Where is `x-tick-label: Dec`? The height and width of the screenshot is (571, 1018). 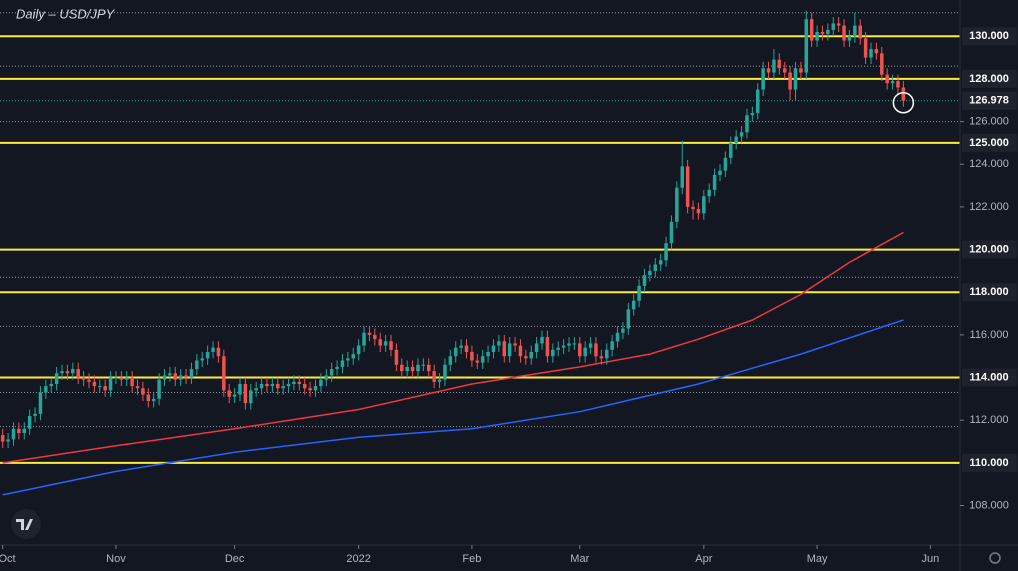 x-tick-label: Dec is located at coordinates (235, 559).